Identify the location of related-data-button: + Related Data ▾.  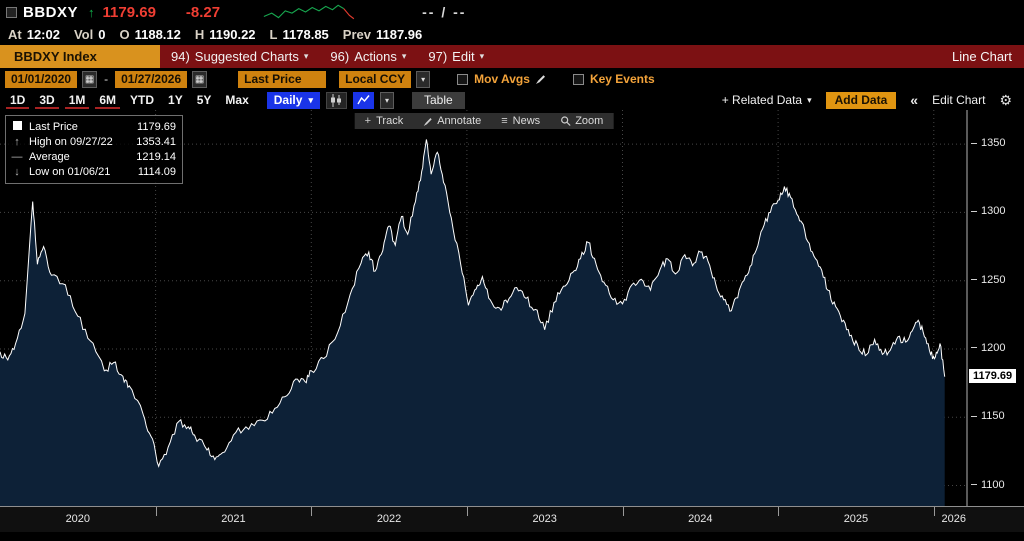
(766, 100).